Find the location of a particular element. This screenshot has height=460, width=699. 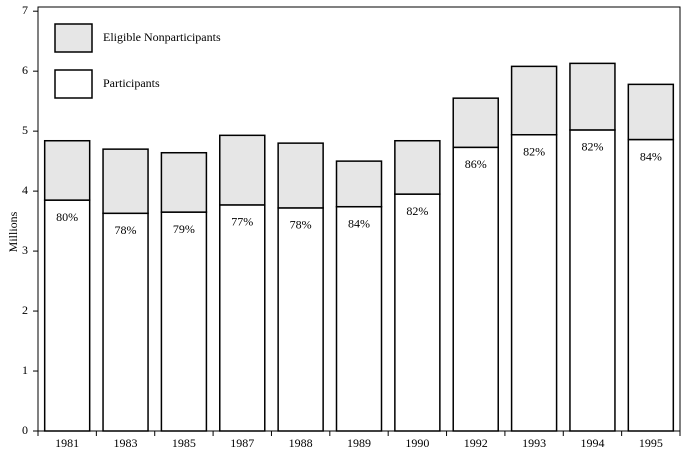

participation-label: 77% is located at coordinates (242, 222).